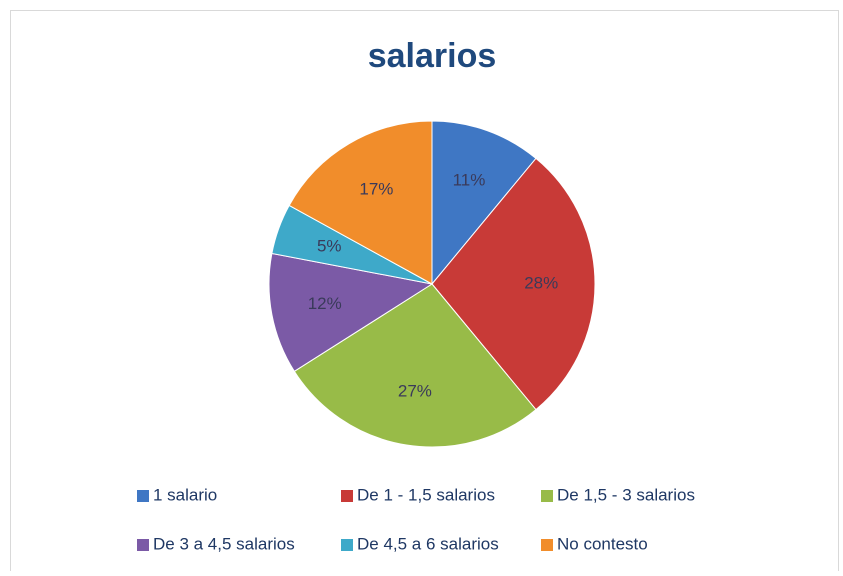 The width and height of the screenshot is (843, 576). Describe the element at coordinates (376, 188) in the screenshot. I see `data-label: 17%` at that location.